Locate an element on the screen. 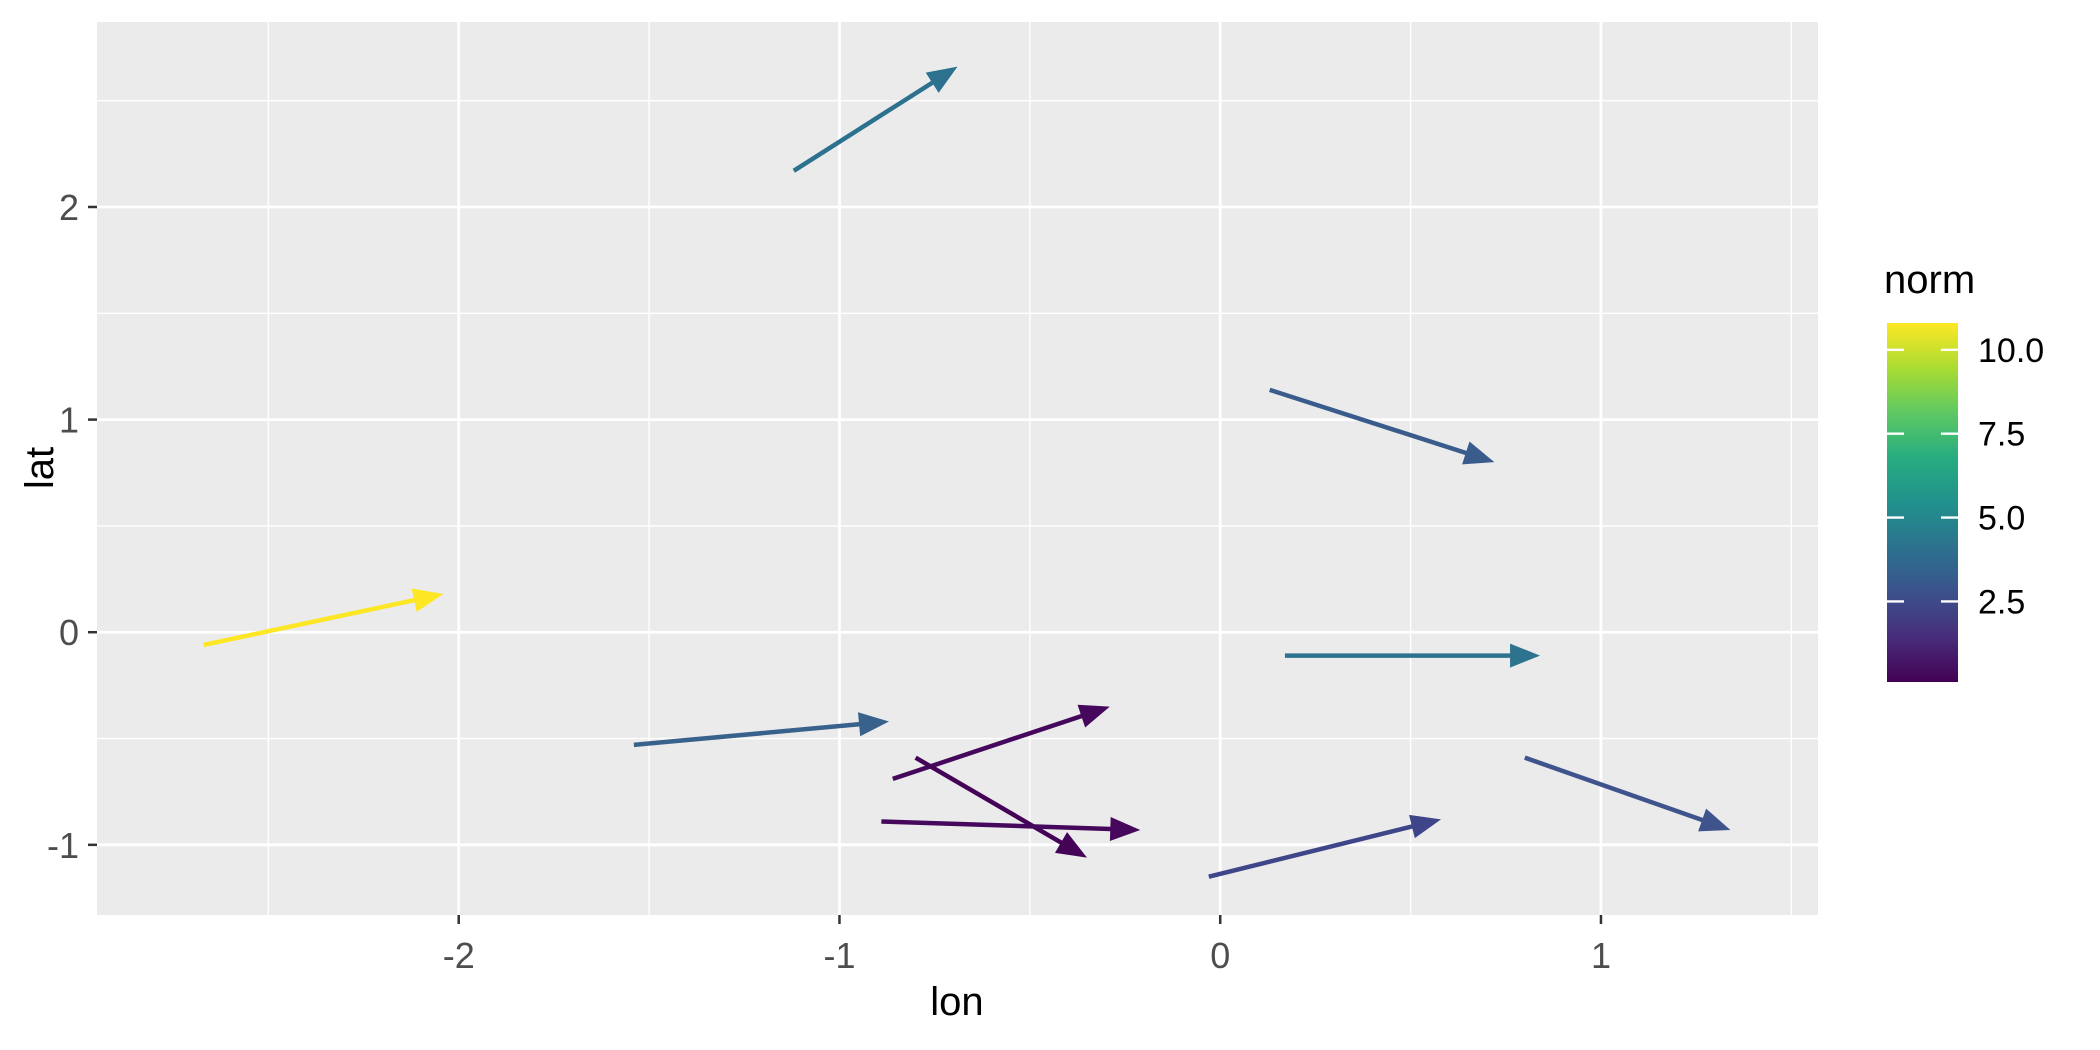 Image resolution: width=2100 pixels, height=1050 pixels. y-tick-label: 1 is located at coordinates (69, 420).